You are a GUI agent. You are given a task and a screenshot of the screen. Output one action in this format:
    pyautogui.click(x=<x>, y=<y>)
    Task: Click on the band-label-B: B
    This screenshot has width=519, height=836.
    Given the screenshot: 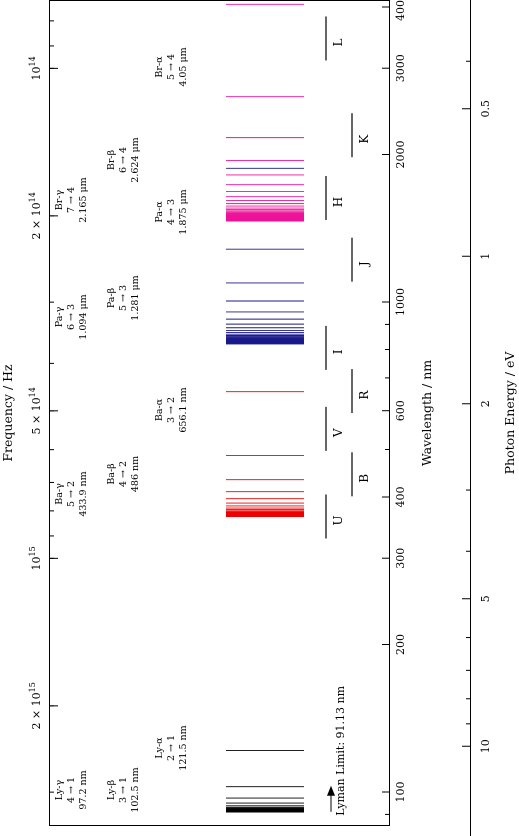 What is the action you would take?
    pyautogui.click(x=364, y=478)
    